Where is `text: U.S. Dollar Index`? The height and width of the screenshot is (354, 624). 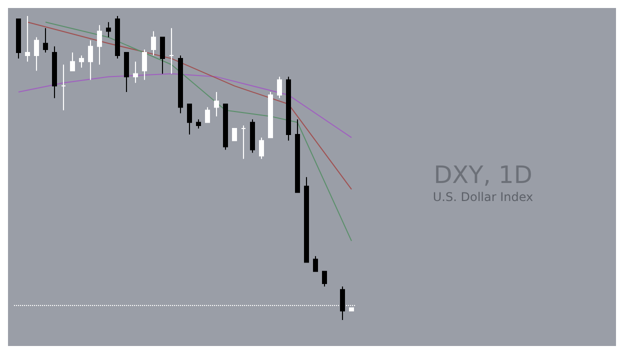 text: U.S. Dollar Index is located at coordinates (483, 197).